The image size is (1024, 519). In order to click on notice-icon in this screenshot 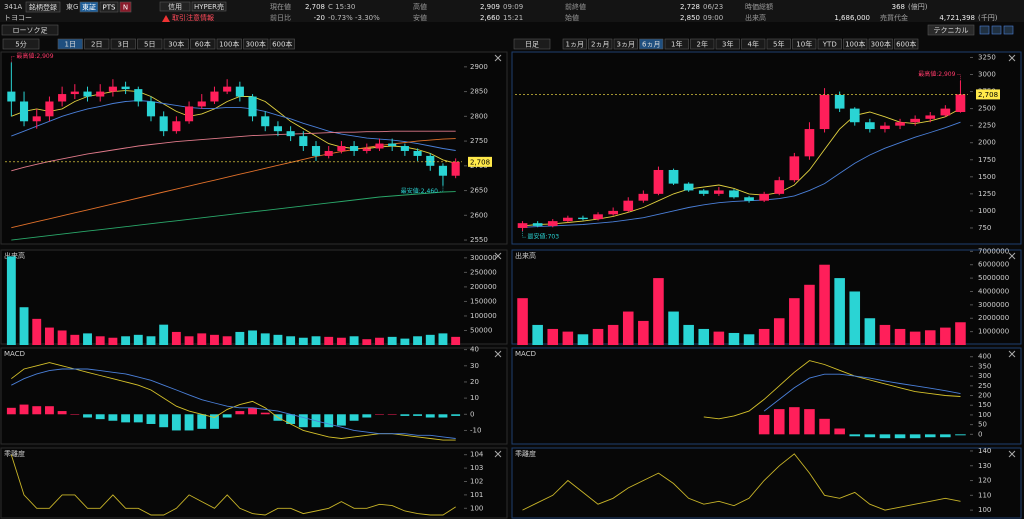, I will do `click(166, 18)`.